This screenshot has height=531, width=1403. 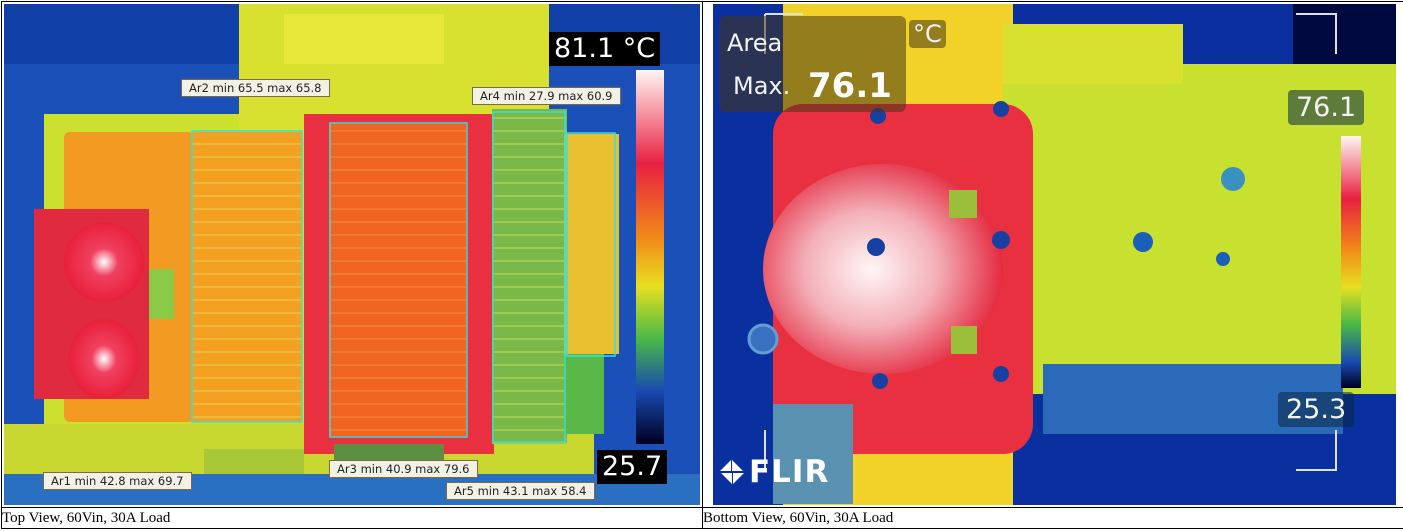 What do you see at coordinates (1316, 409) in the screenshot?
I see `scale-min-label: 25.3` at bounding box center [1316, 409].